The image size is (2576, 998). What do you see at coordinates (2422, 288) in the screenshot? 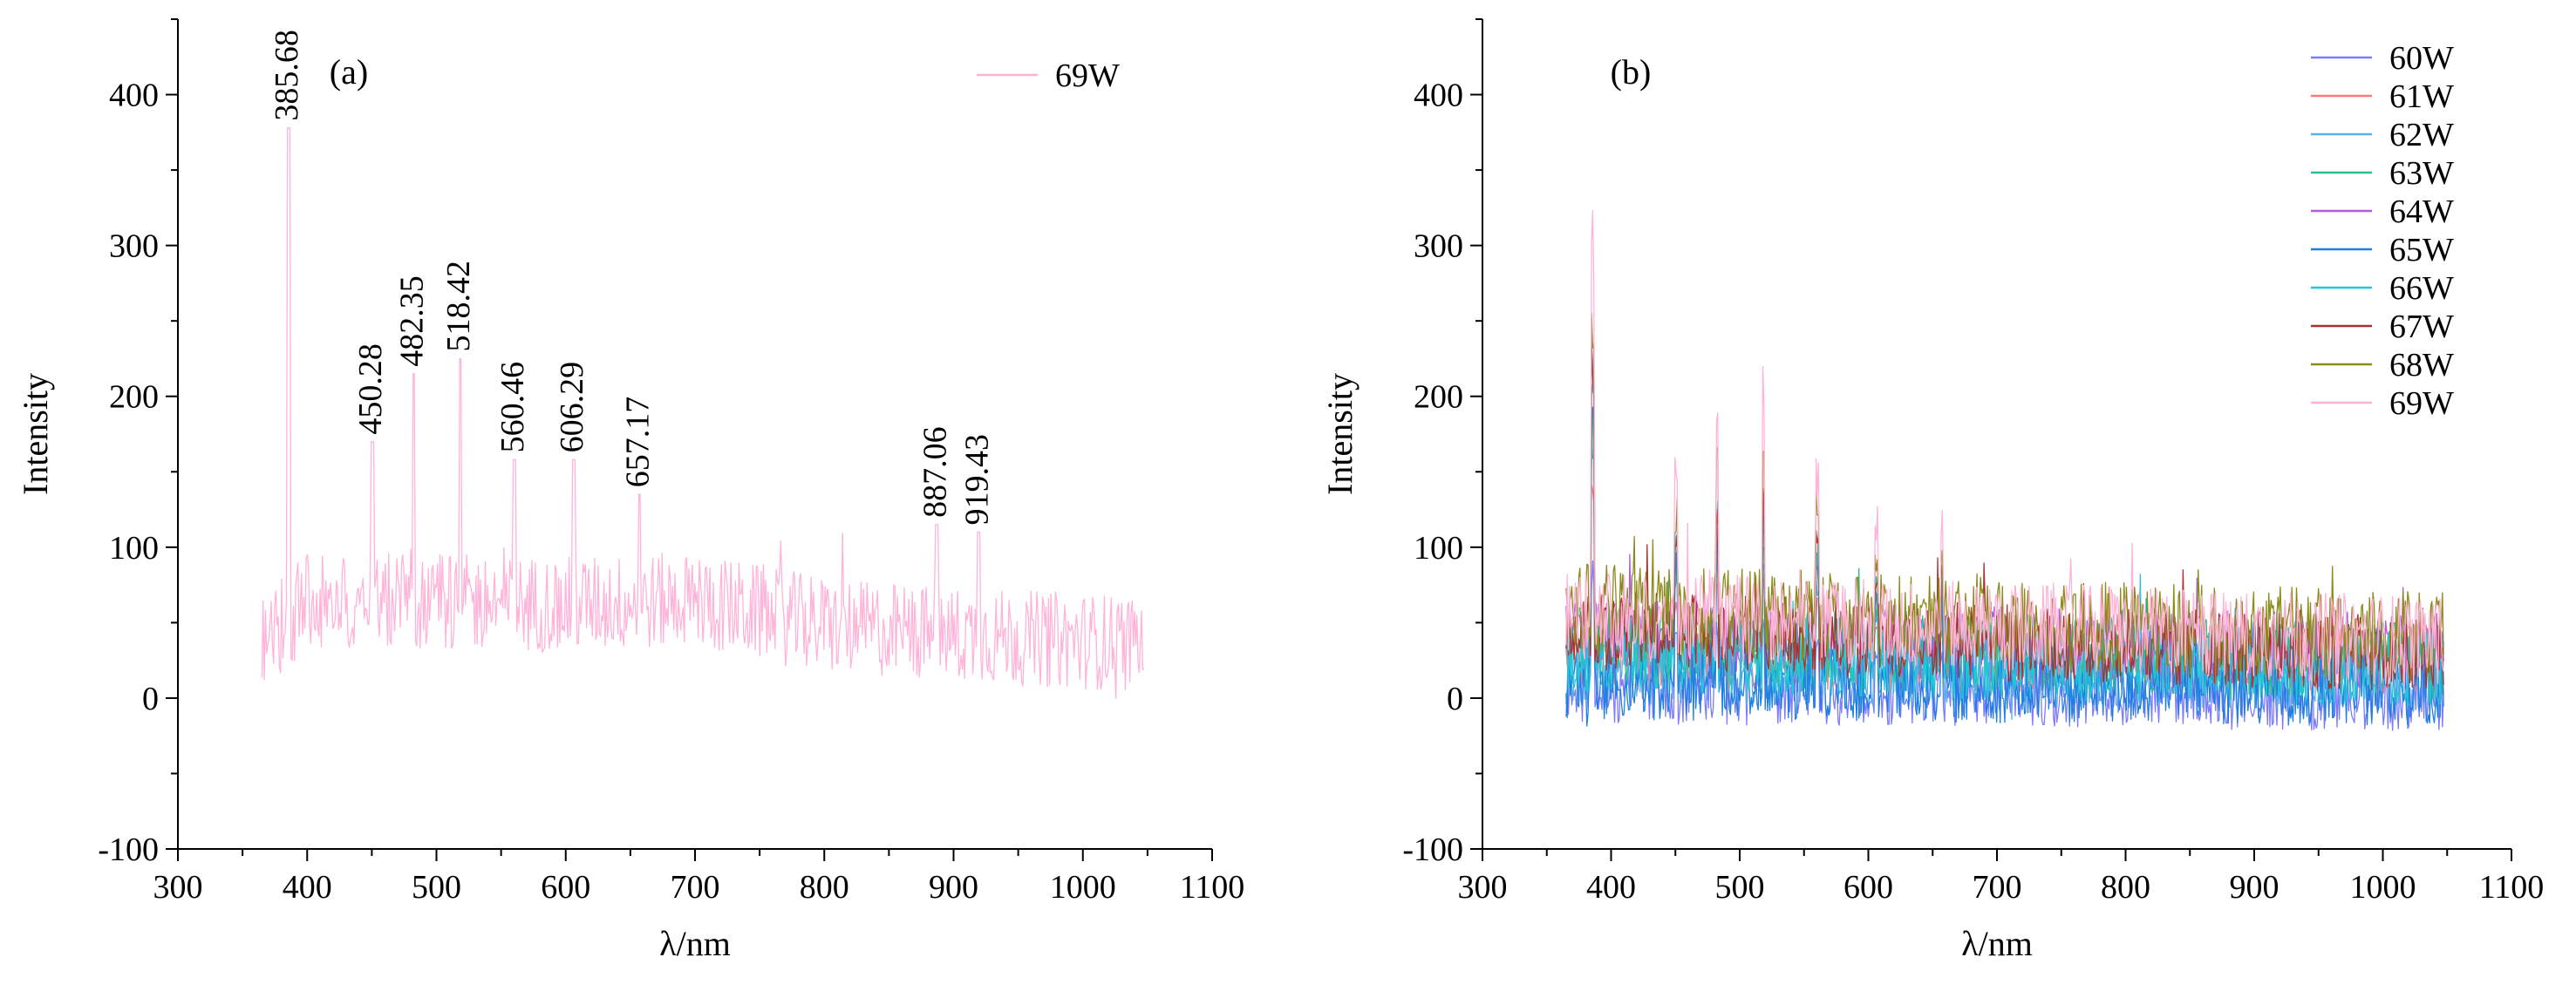
I see `legend-label: 66W` at bounding box center [2422, 288].